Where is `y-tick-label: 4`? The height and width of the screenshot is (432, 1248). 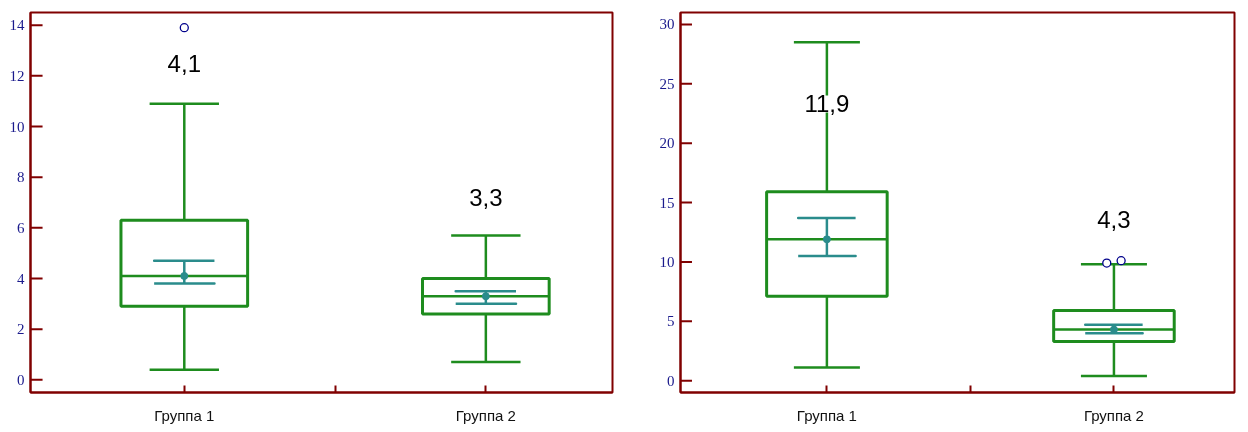
y-tick-label: 4 is located at coordinates (21, 278).